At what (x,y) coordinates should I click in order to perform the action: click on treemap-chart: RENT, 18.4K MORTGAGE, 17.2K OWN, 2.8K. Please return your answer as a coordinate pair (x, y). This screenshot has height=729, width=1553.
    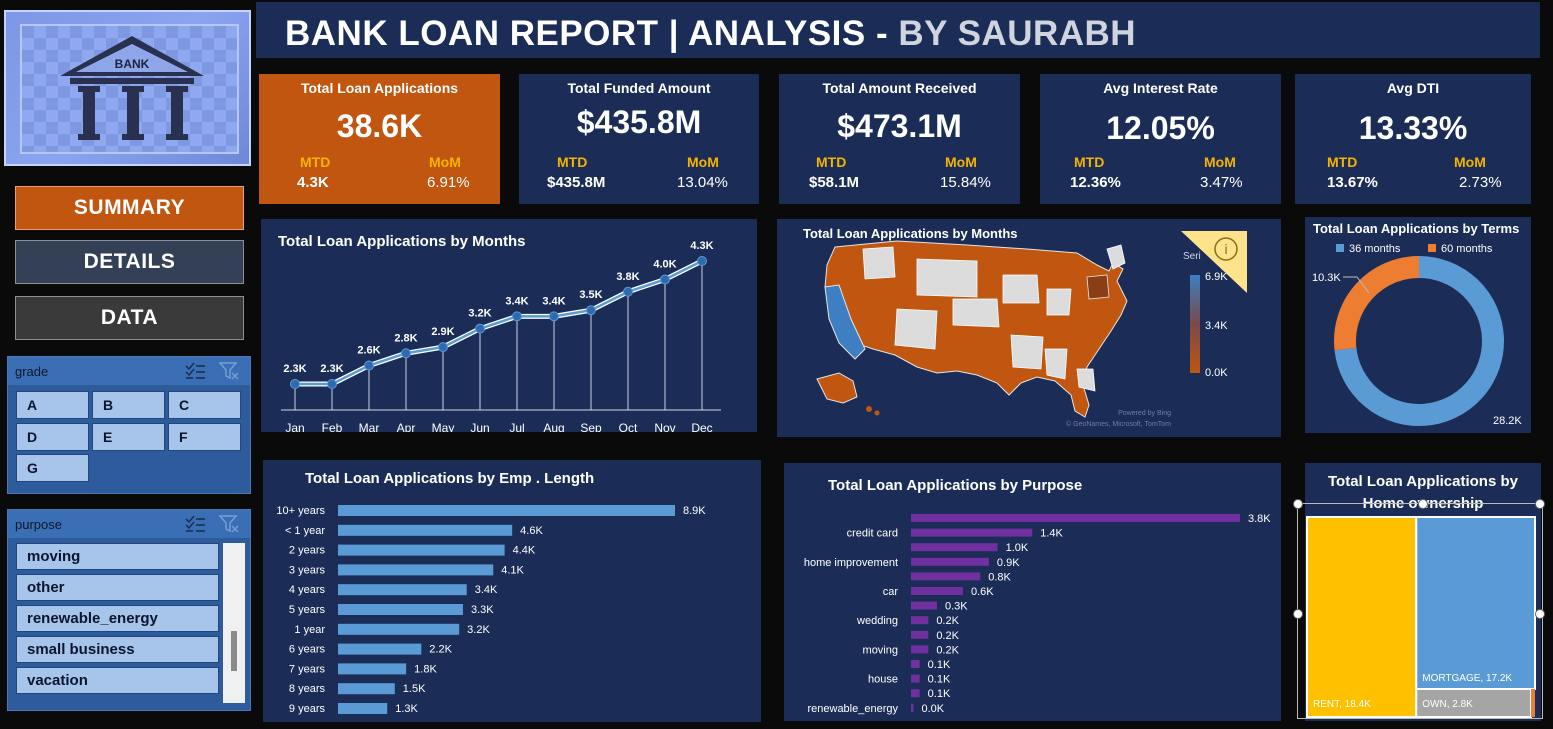
    Looking at the image, I should click on (1421, 617).